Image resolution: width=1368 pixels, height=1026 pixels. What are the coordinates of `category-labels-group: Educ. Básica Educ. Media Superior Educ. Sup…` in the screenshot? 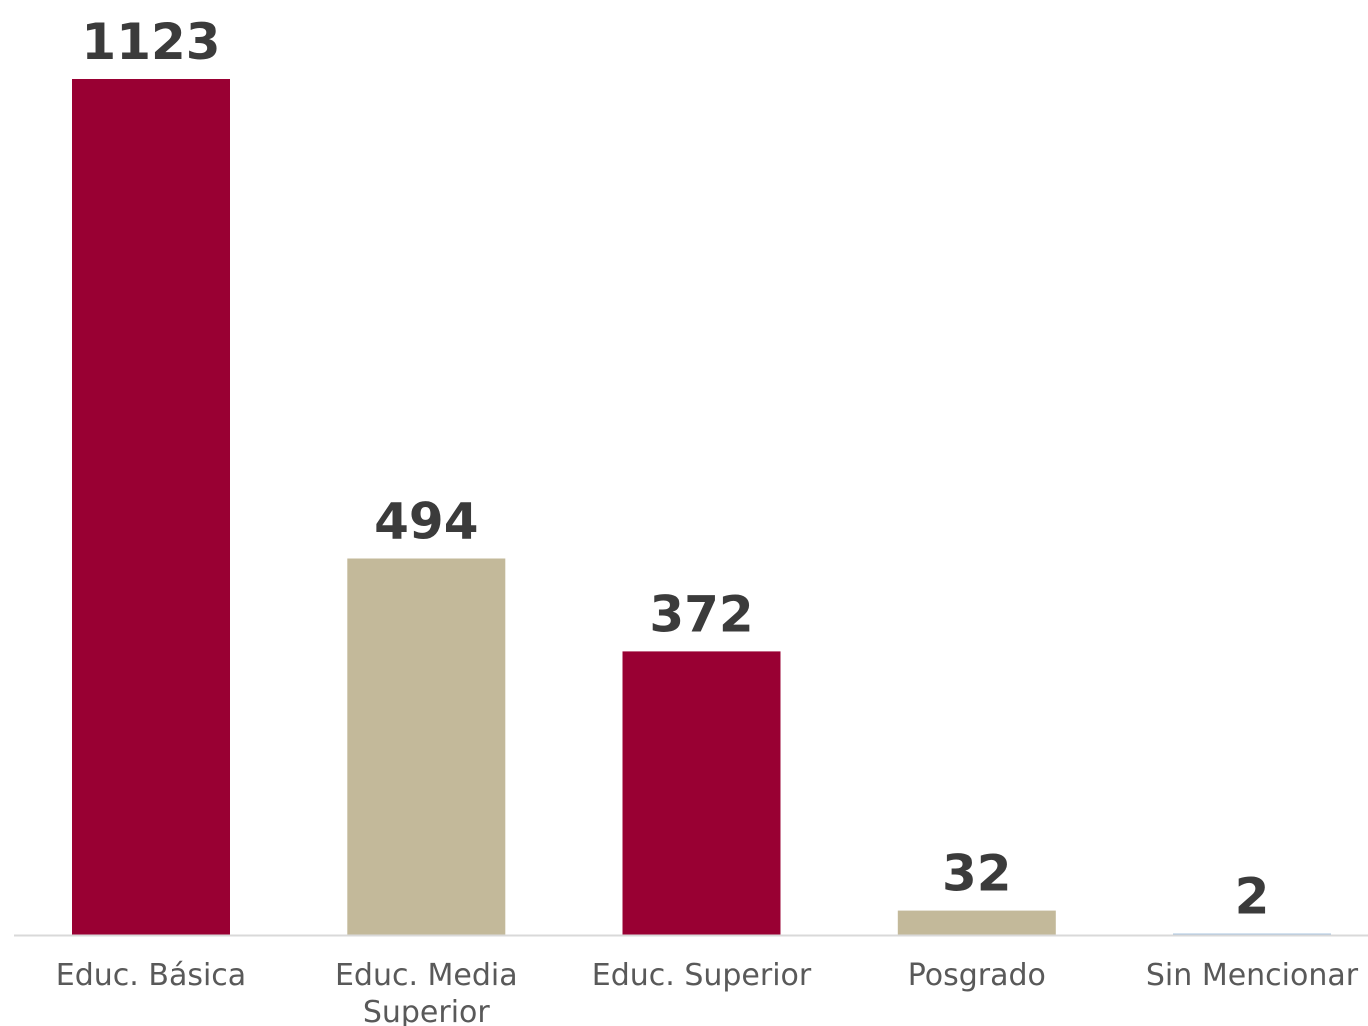 It's located at (707, 992).